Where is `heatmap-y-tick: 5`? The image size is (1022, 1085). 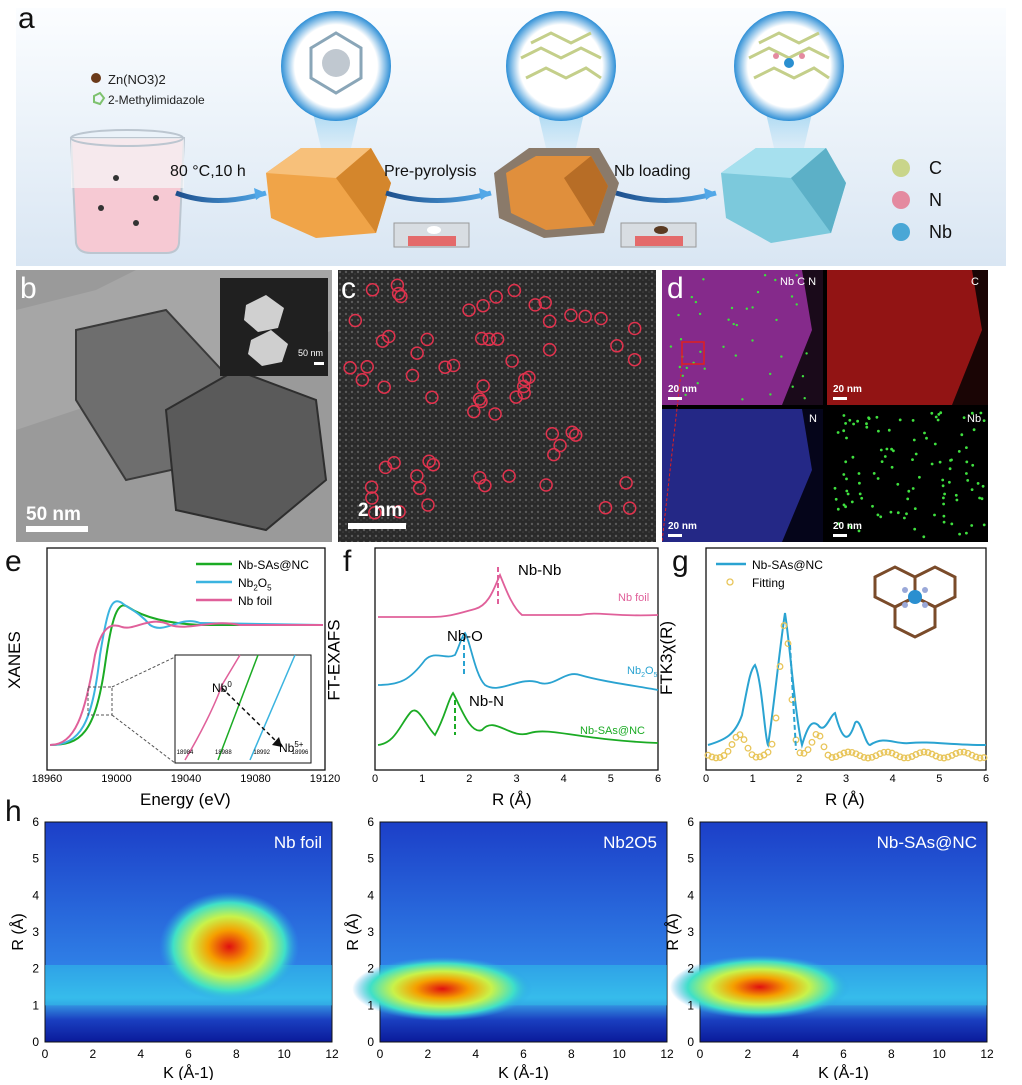
heatmap-y-tick: 5 is located at coordinates (370, 859).